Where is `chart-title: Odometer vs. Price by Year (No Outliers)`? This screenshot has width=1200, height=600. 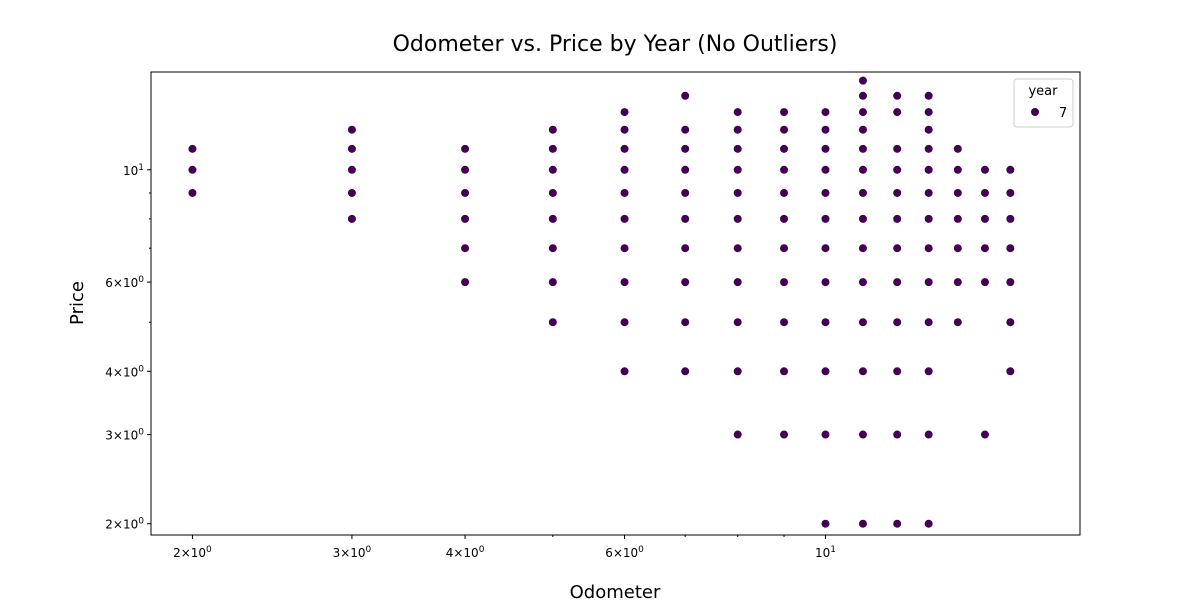 chart-title: Odometer vs. Price by Year (No Outliers) is located at coordinates (615, 44).